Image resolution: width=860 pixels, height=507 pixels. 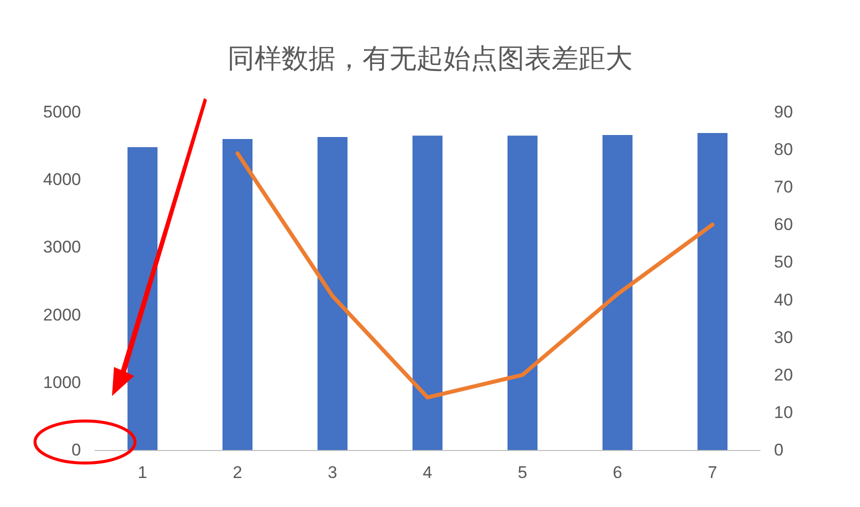 I want to click on y2-tick-label: 90, so click(x=783, y=112).